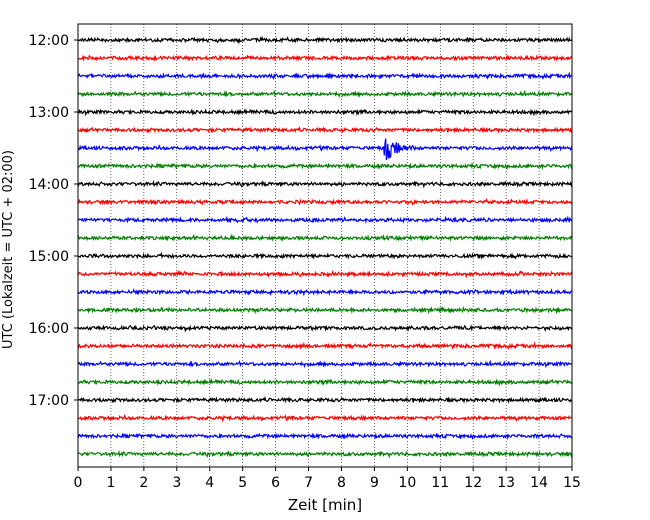 This screenshot has width=650, height=520. Describe the element at coordinates (143, 483) in the screenshot. I see `x-tick-label: 2` at that location.